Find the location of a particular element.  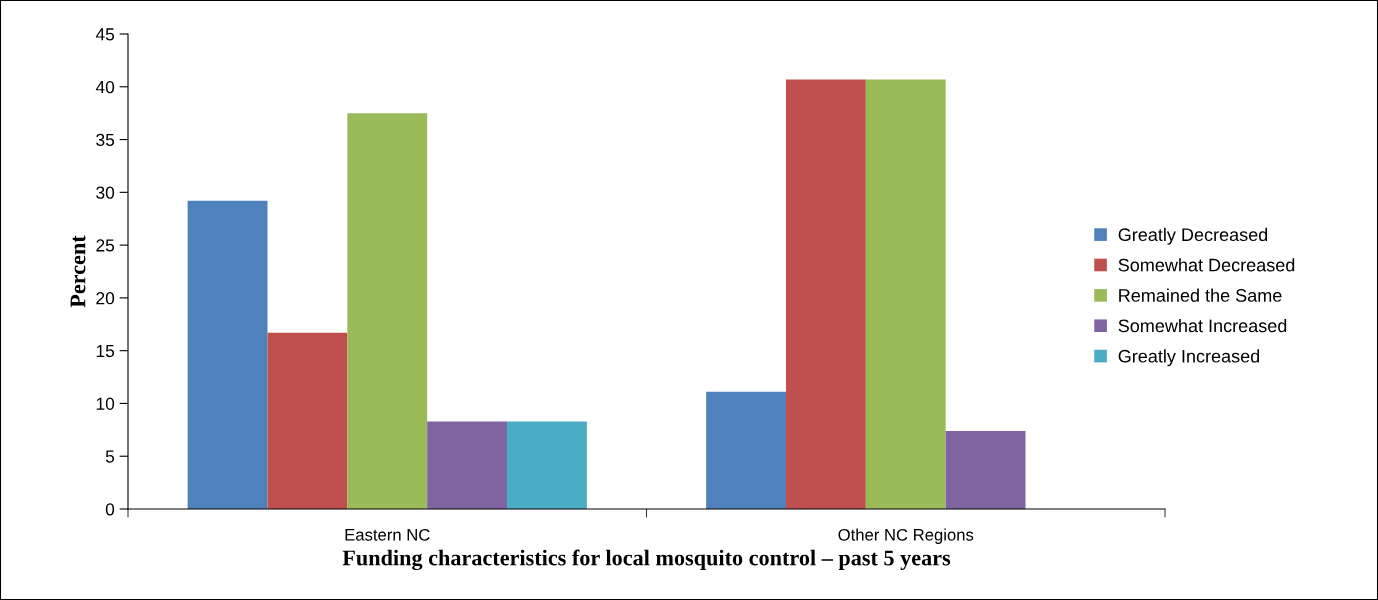

x-axis-title: Funding characteristics for local mosquito control – past 5 years is located at coordinates (646, 560).